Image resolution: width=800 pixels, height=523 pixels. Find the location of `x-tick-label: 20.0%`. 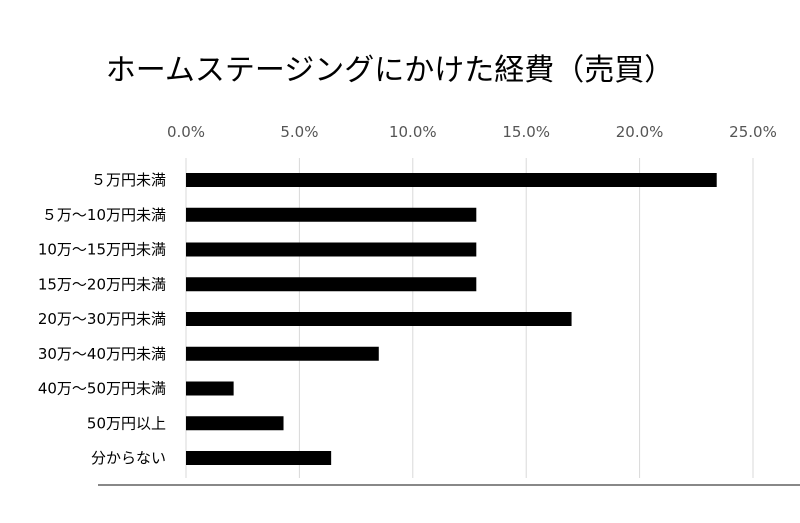

x-tick-label: 20.0% is located at coordinates (640, 132).